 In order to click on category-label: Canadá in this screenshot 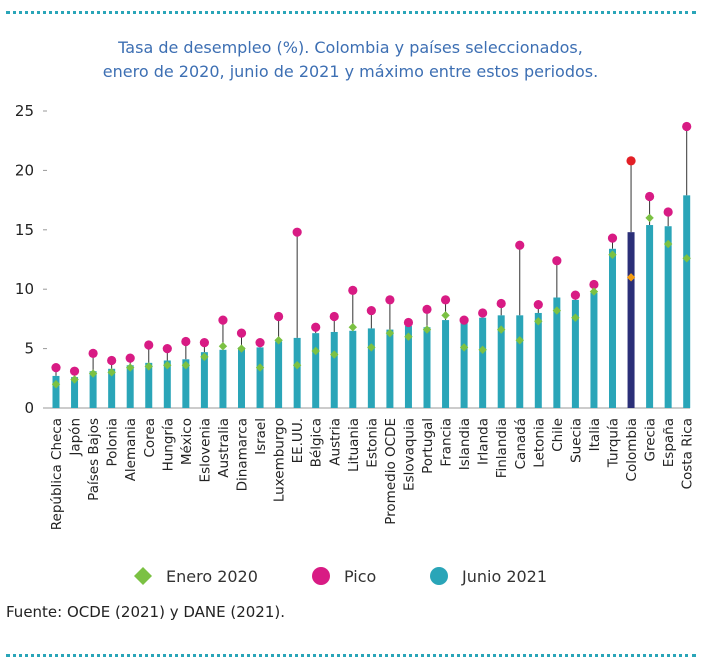, I will do `click(521, 443)`.